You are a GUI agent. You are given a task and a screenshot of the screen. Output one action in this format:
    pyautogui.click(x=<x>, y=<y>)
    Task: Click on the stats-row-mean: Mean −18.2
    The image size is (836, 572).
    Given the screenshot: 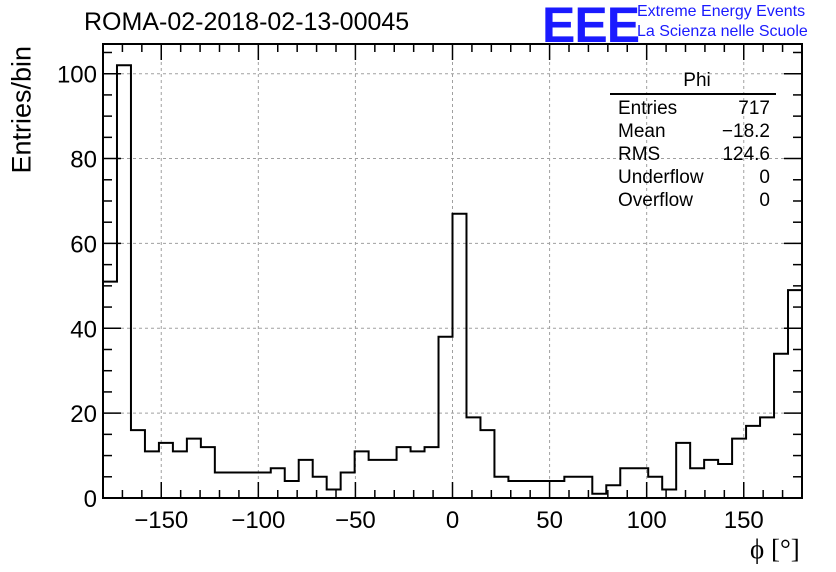 What is the action you would take?
    pyautogui.click(x=693, y=132)
    